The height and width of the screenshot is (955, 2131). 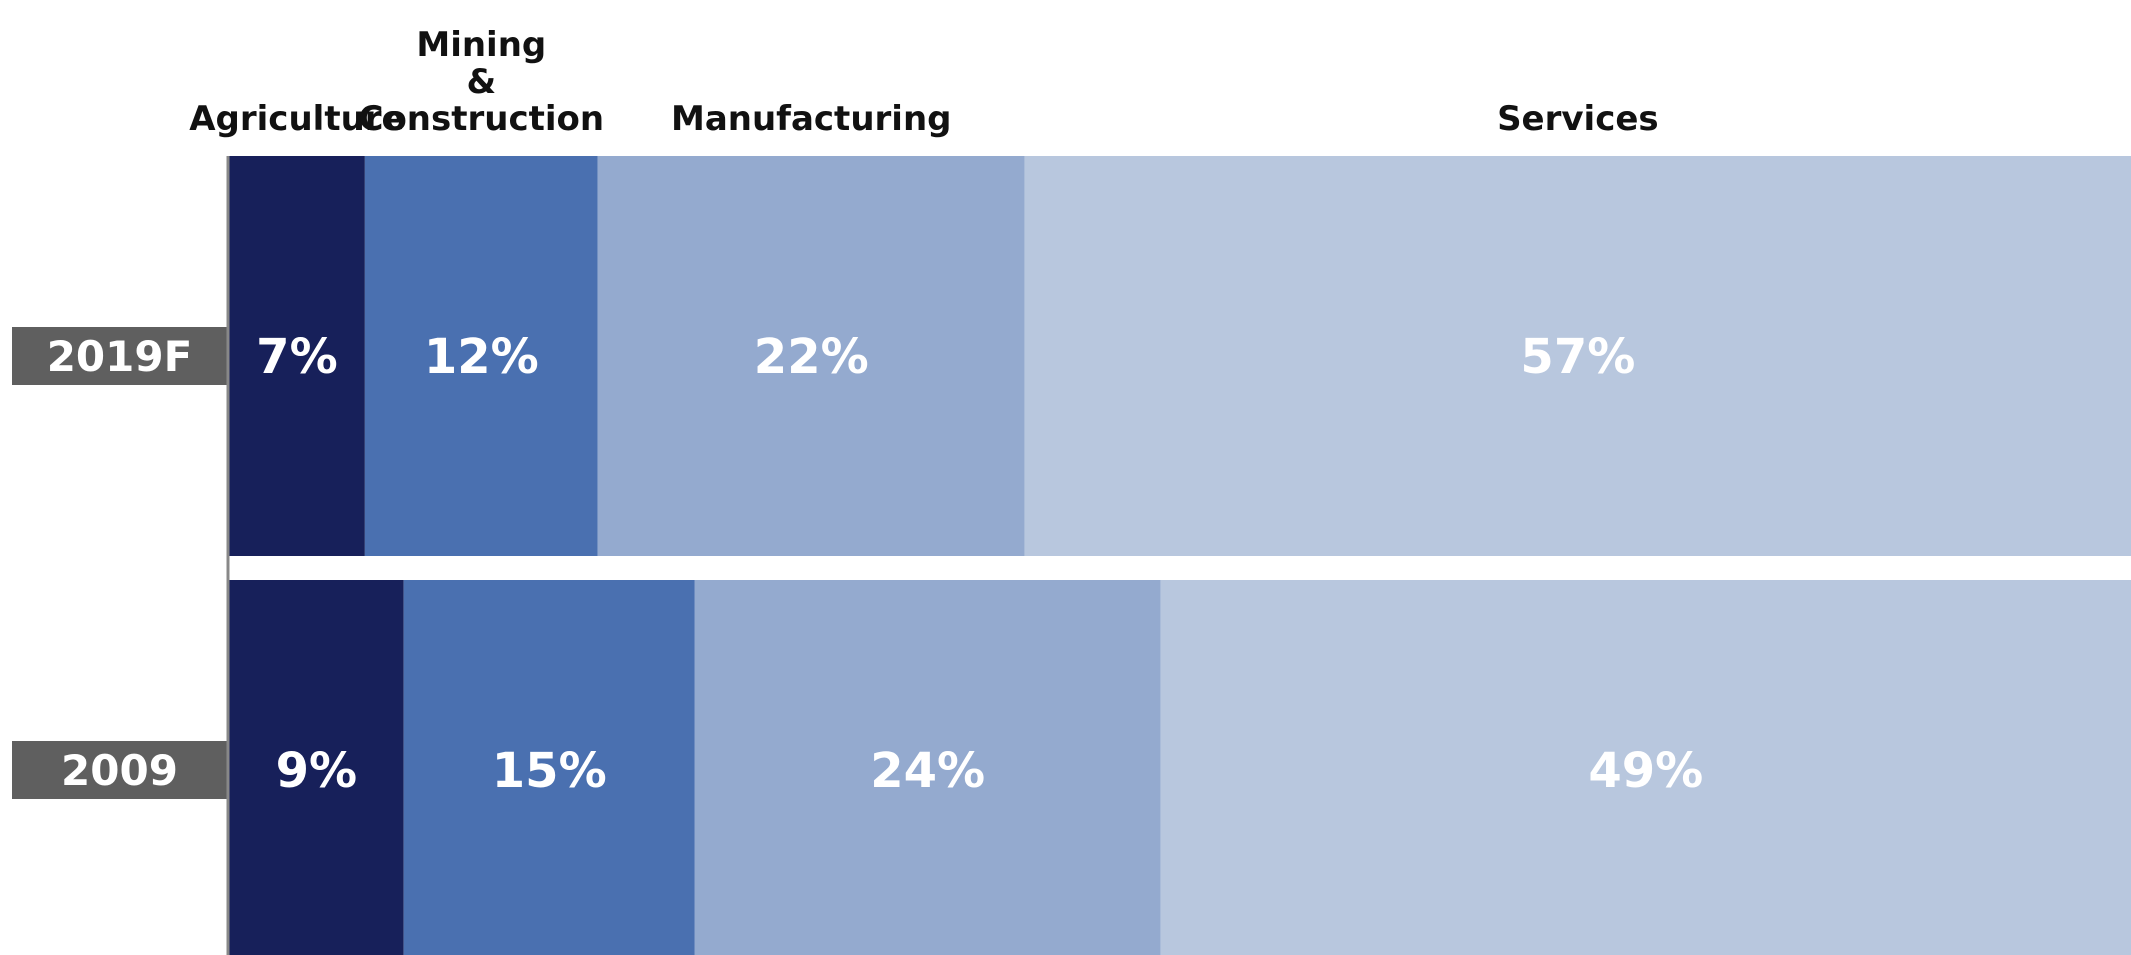 I want to click on data-label: 57%, so click(x=1577, y=357).